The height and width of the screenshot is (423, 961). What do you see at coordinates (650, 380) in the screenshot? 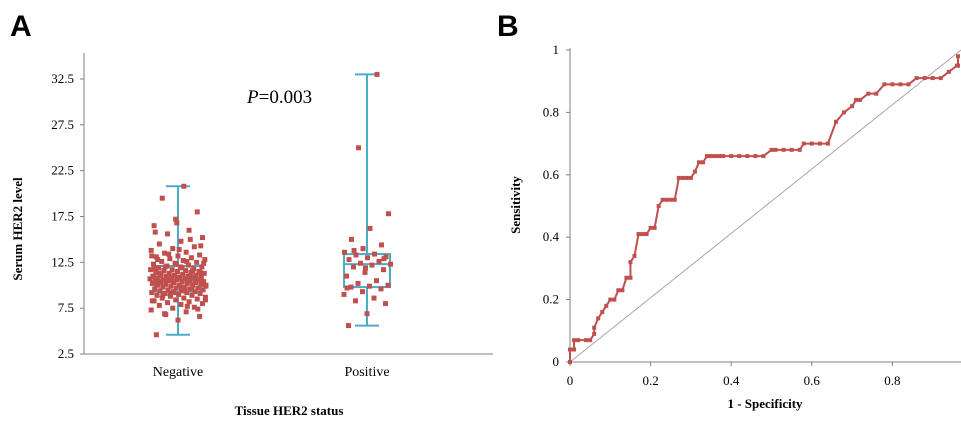
I see `x-tick-label-b-1: 0.2` at bounding box center [650, 380].